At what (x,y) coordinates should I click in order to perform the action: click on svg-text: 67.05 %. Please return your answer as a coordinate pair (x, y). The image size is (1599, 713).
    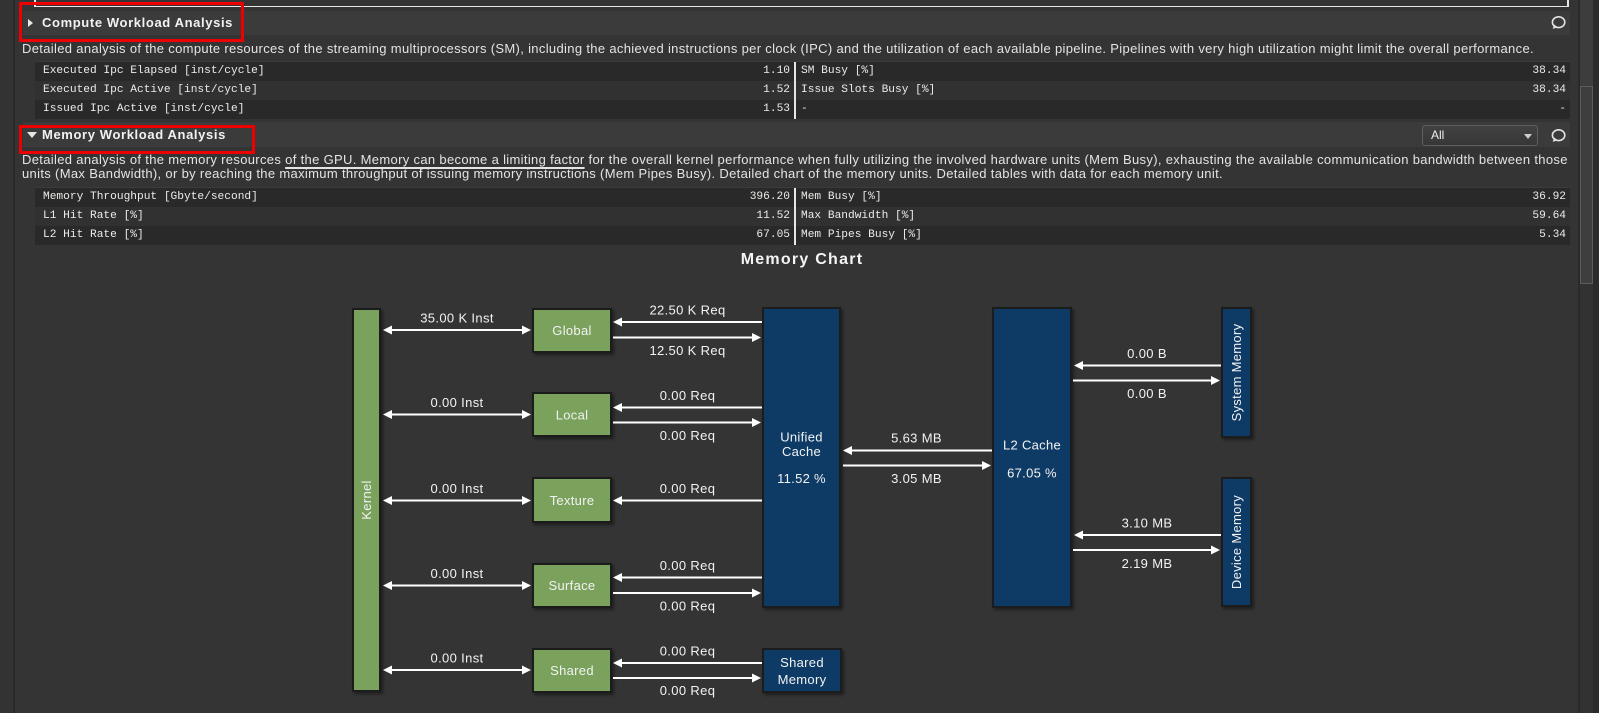
    Looking at the image, I should click on (1032, 473).